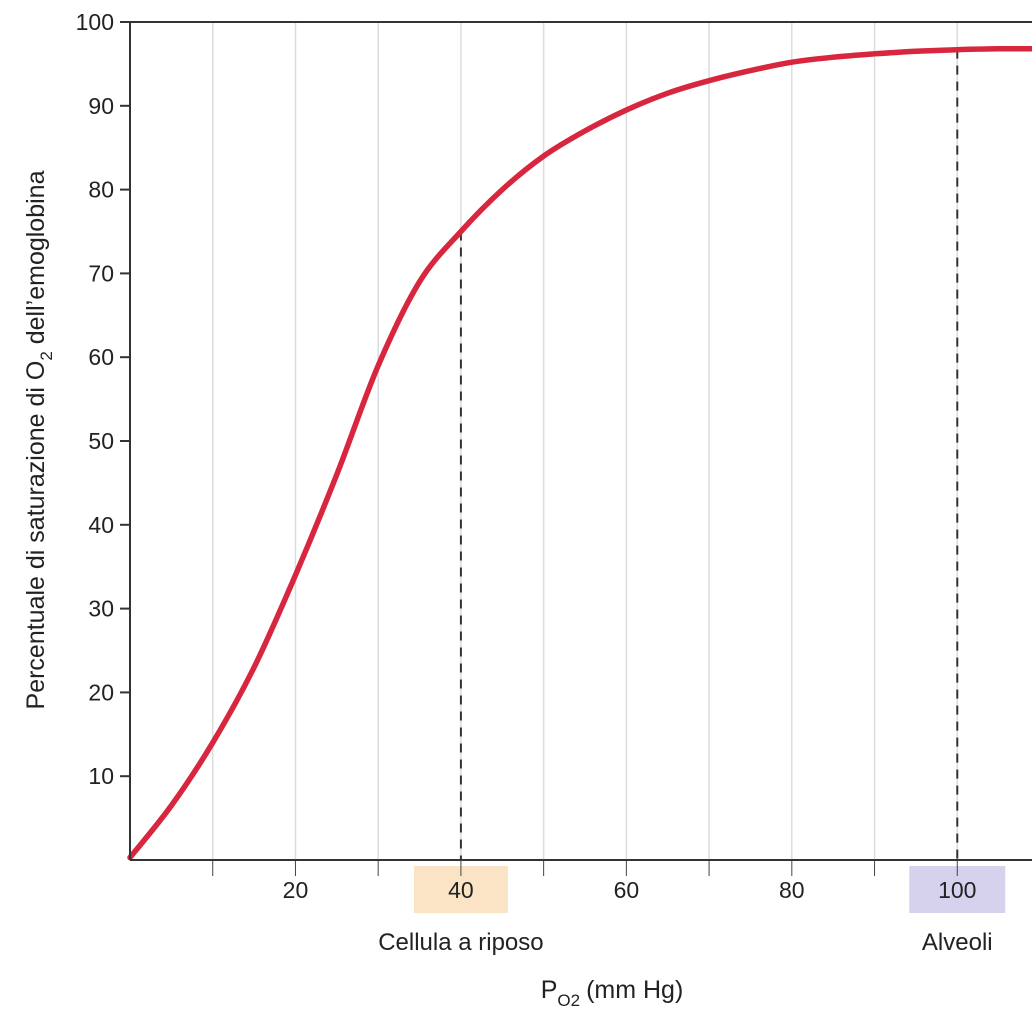 This screenshot has width=1032, height=1010. I want to click on y-tick-label-20: 20, so click(101, 692).